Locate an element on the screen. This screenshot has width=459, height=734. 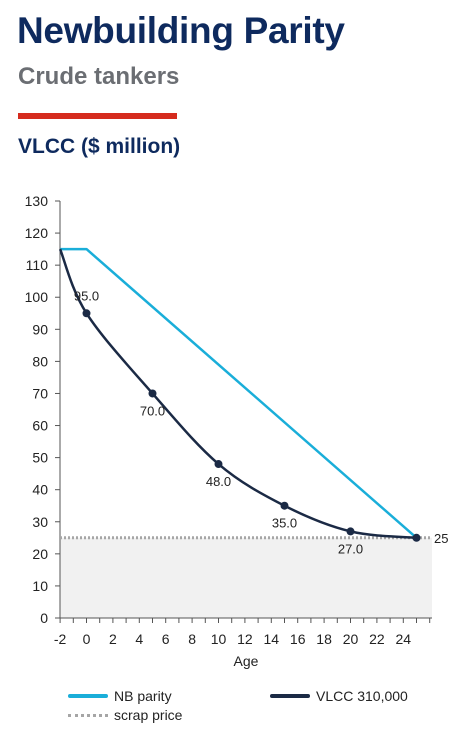
vlcc-data-label: 95.0 is located at coordinates (86, 295).